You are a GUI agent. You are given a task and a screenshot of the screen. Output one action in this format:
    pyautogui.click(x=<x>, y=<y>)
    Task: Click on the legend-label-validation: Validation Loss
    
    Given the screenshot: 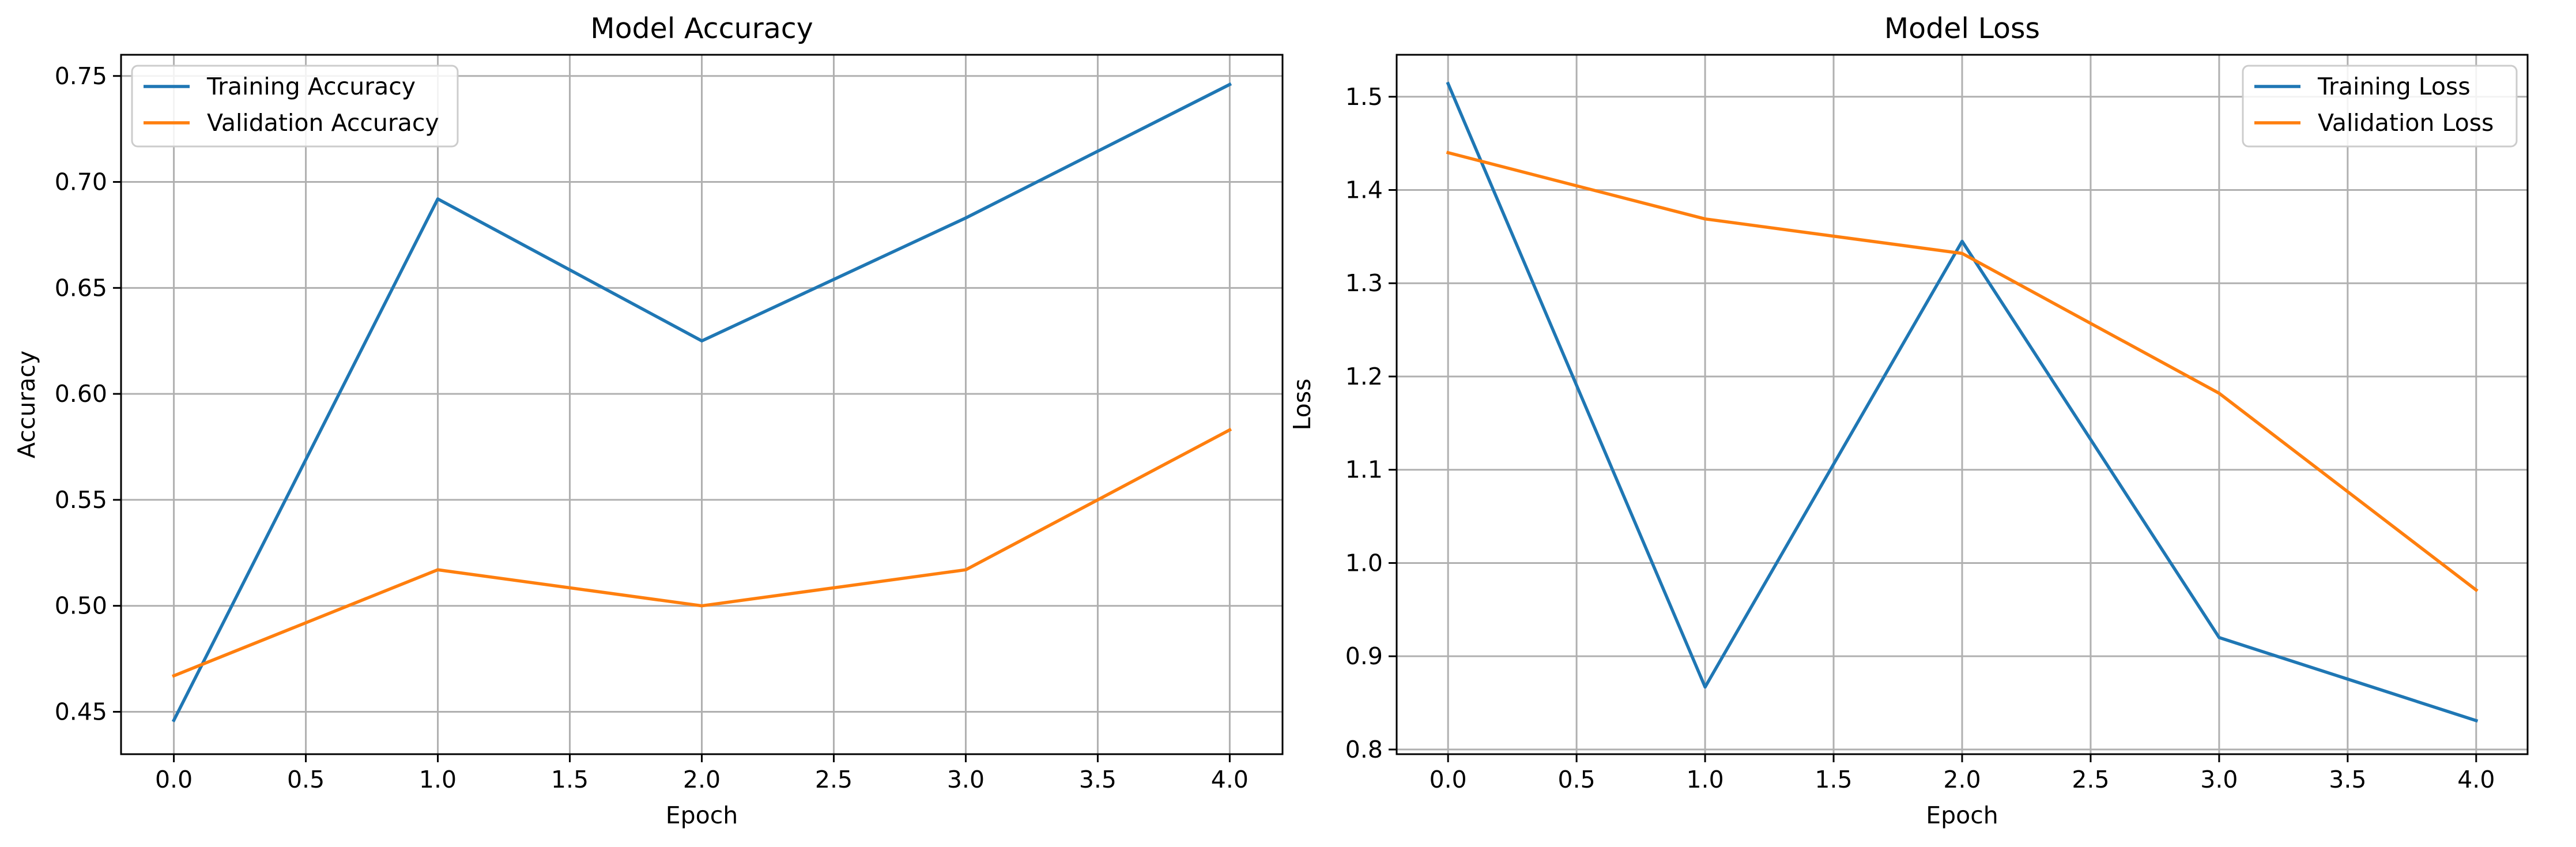 What is the action you would take?
    pyautogui.click(x=2406, y=123)
    